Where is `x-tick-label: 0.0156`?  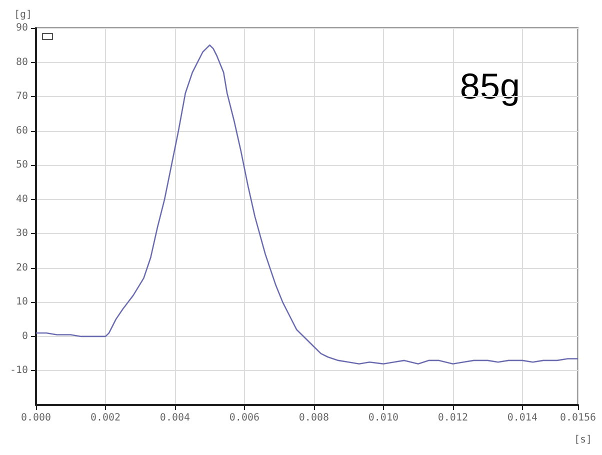 x-tick-label: 0.0156 is located at coordinates (578, 418).